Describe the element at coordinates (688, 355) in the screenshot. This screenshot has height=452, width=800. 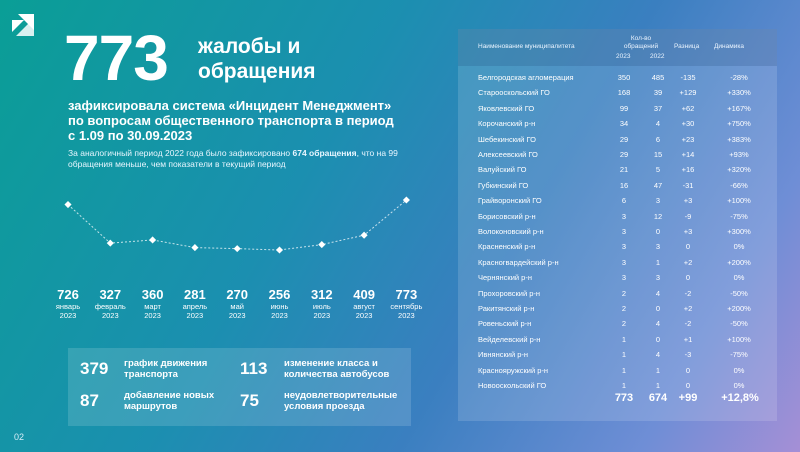
I see `difference: -3` at that location.